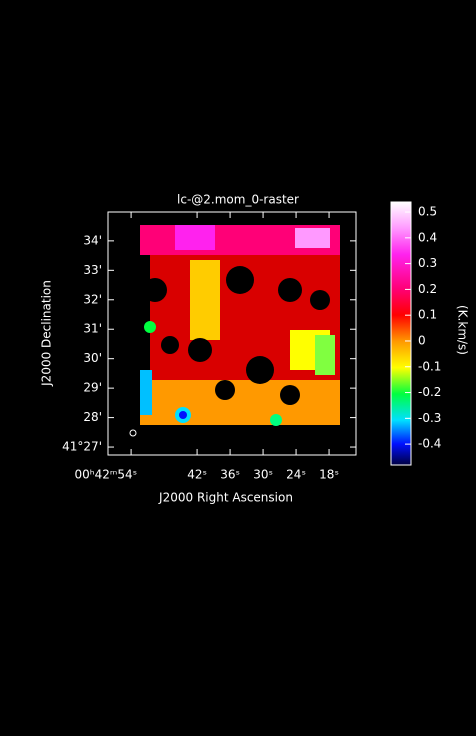  What do you see at coordinates (422, 340) in the screenshot?
I see `colorbar-tick-label: 0` at bounding box center [422, 340].